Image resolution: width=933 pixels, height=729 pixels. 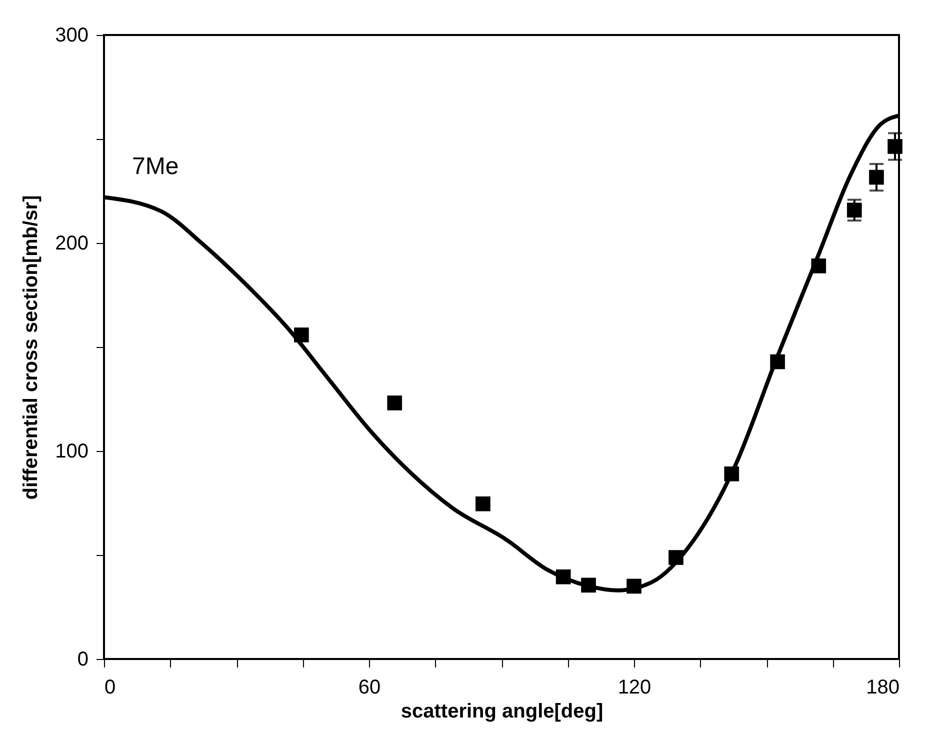 I want to click on annotation: 7Me, so click(x=155, y=166).